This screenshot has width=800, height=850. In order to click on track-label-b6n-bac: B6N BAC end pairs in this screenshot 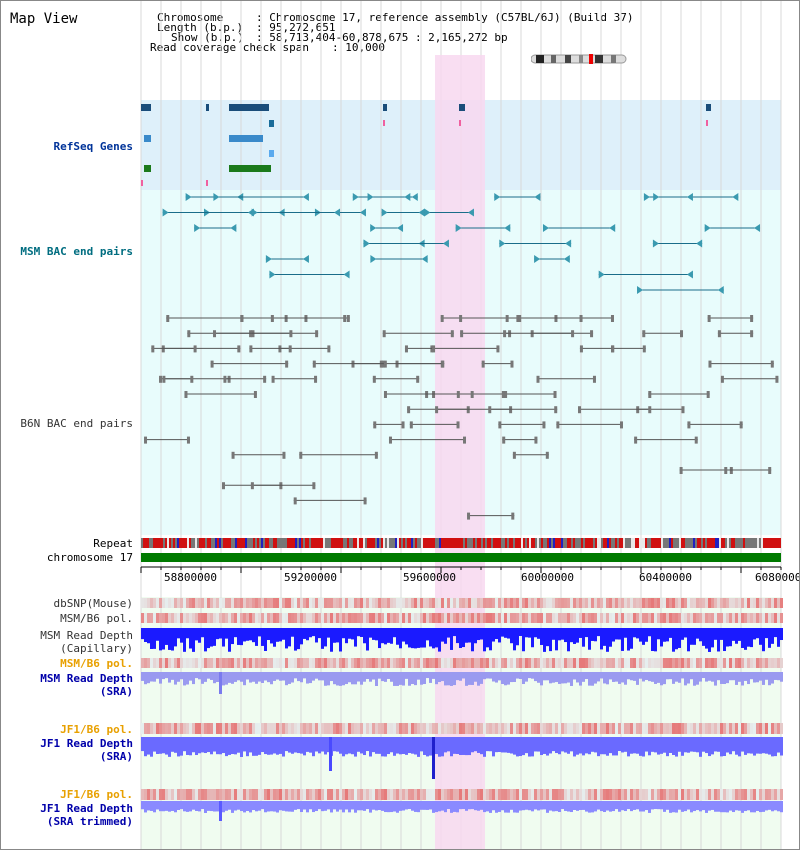, I will do `click(76, 423)`.